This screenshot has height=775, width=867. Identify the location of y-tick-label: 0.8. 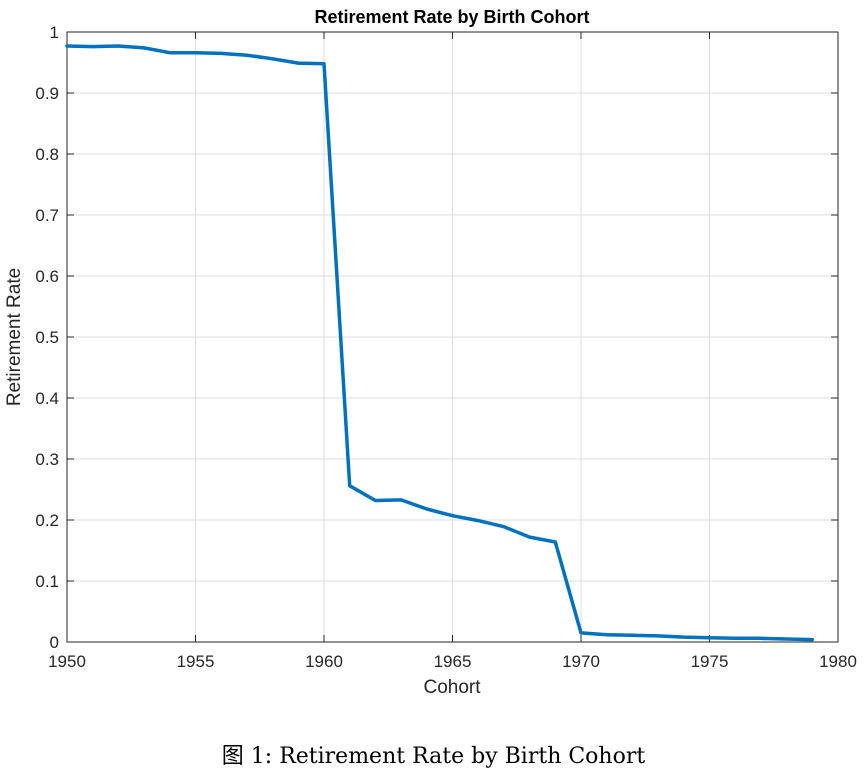
(47, 154).